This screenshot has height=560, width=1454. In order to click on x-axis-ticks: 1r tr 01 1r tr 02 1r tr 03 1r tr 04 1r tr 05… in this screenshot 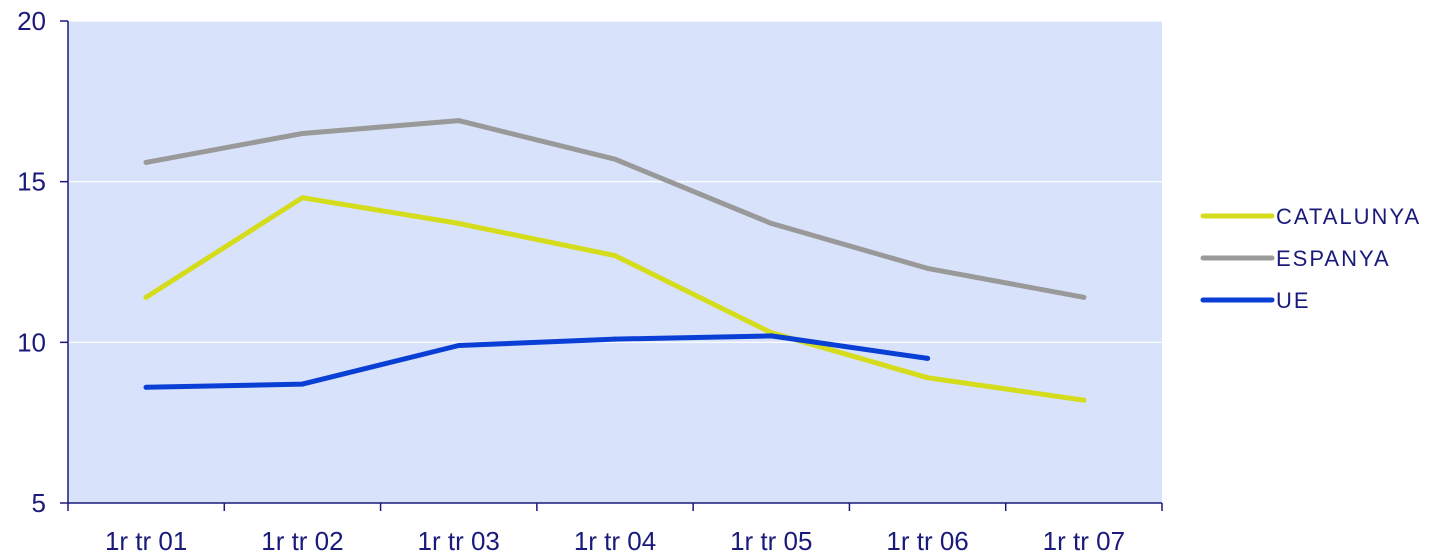, I will do `click(615, 529)`.